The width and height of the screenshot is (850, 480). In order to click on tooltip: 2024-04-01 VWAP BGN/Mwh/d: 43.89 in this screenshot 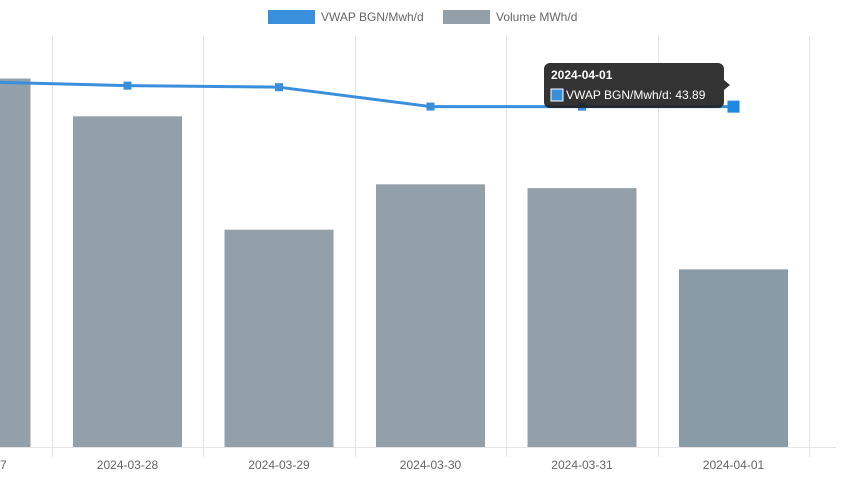, I will do `click(637, 85)`.